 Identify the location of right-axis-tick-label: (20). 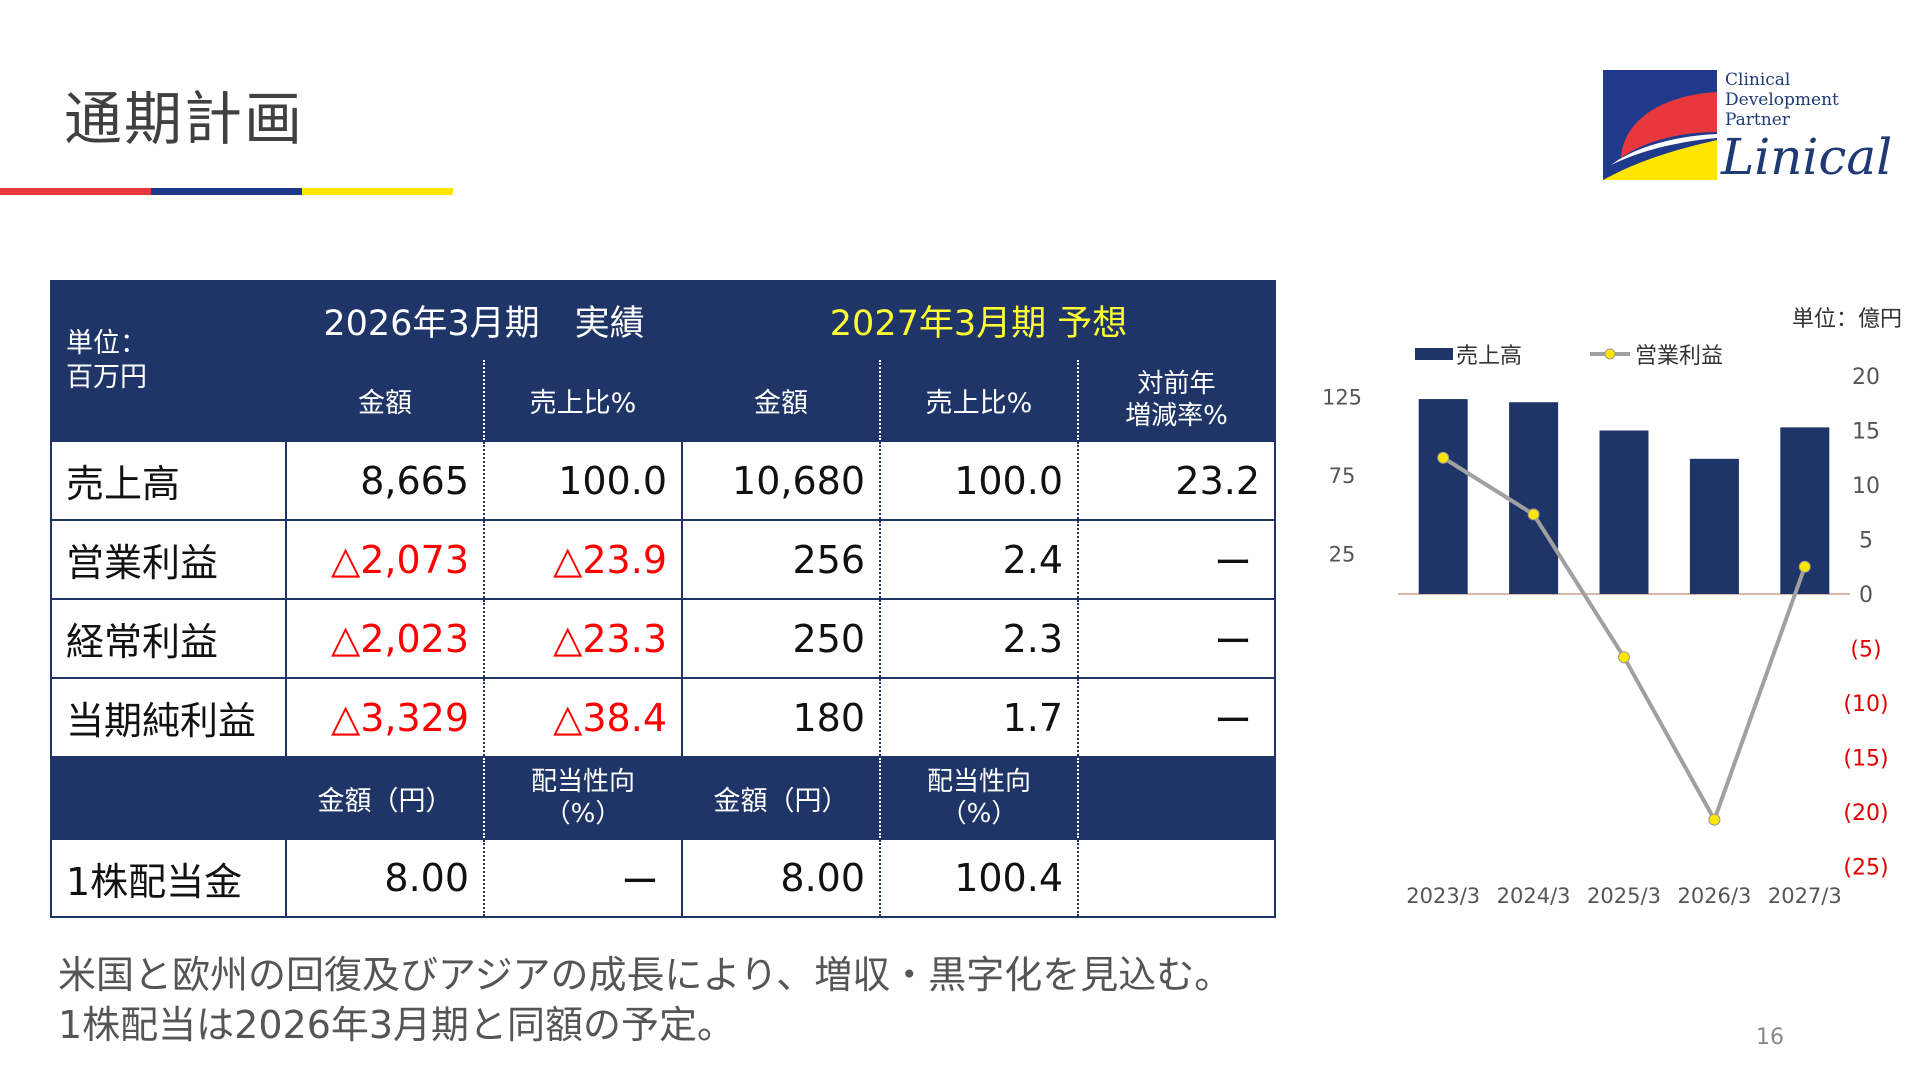
(1865, 813).